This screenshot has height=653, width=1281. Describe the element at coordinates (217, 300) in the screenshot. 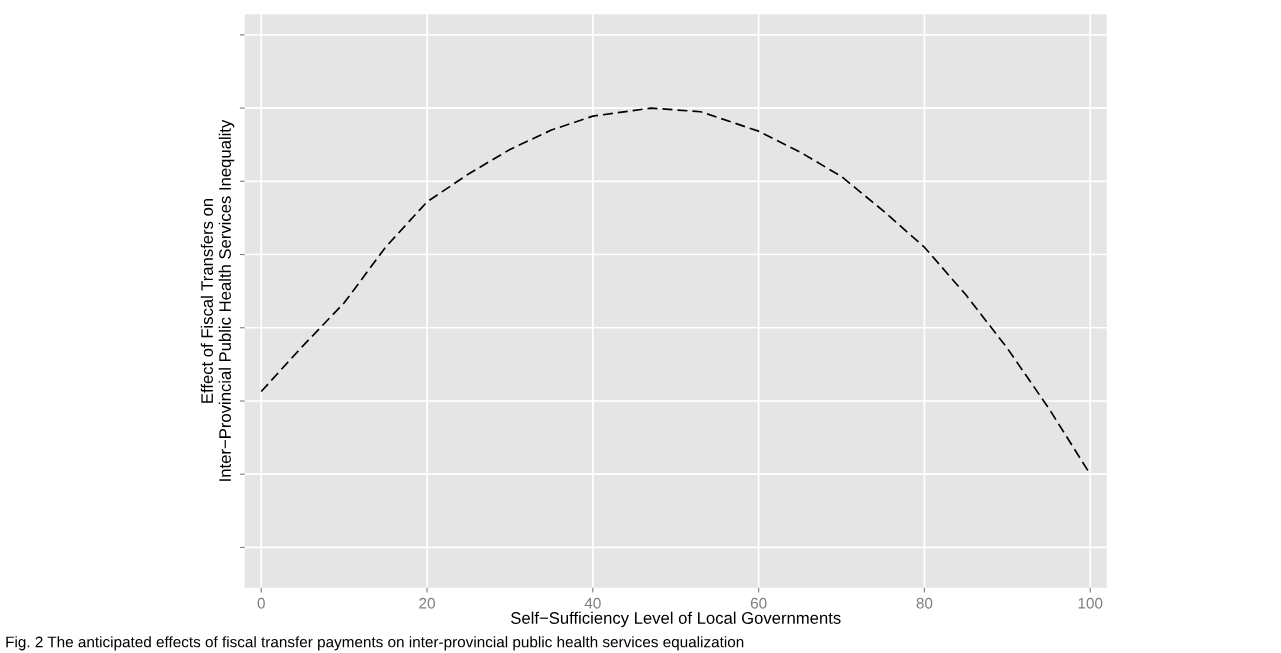

I see `y-axis-title: Effect of Fiscal Transfers on Inter−Provincial Public Health Services Inequality` at that location.